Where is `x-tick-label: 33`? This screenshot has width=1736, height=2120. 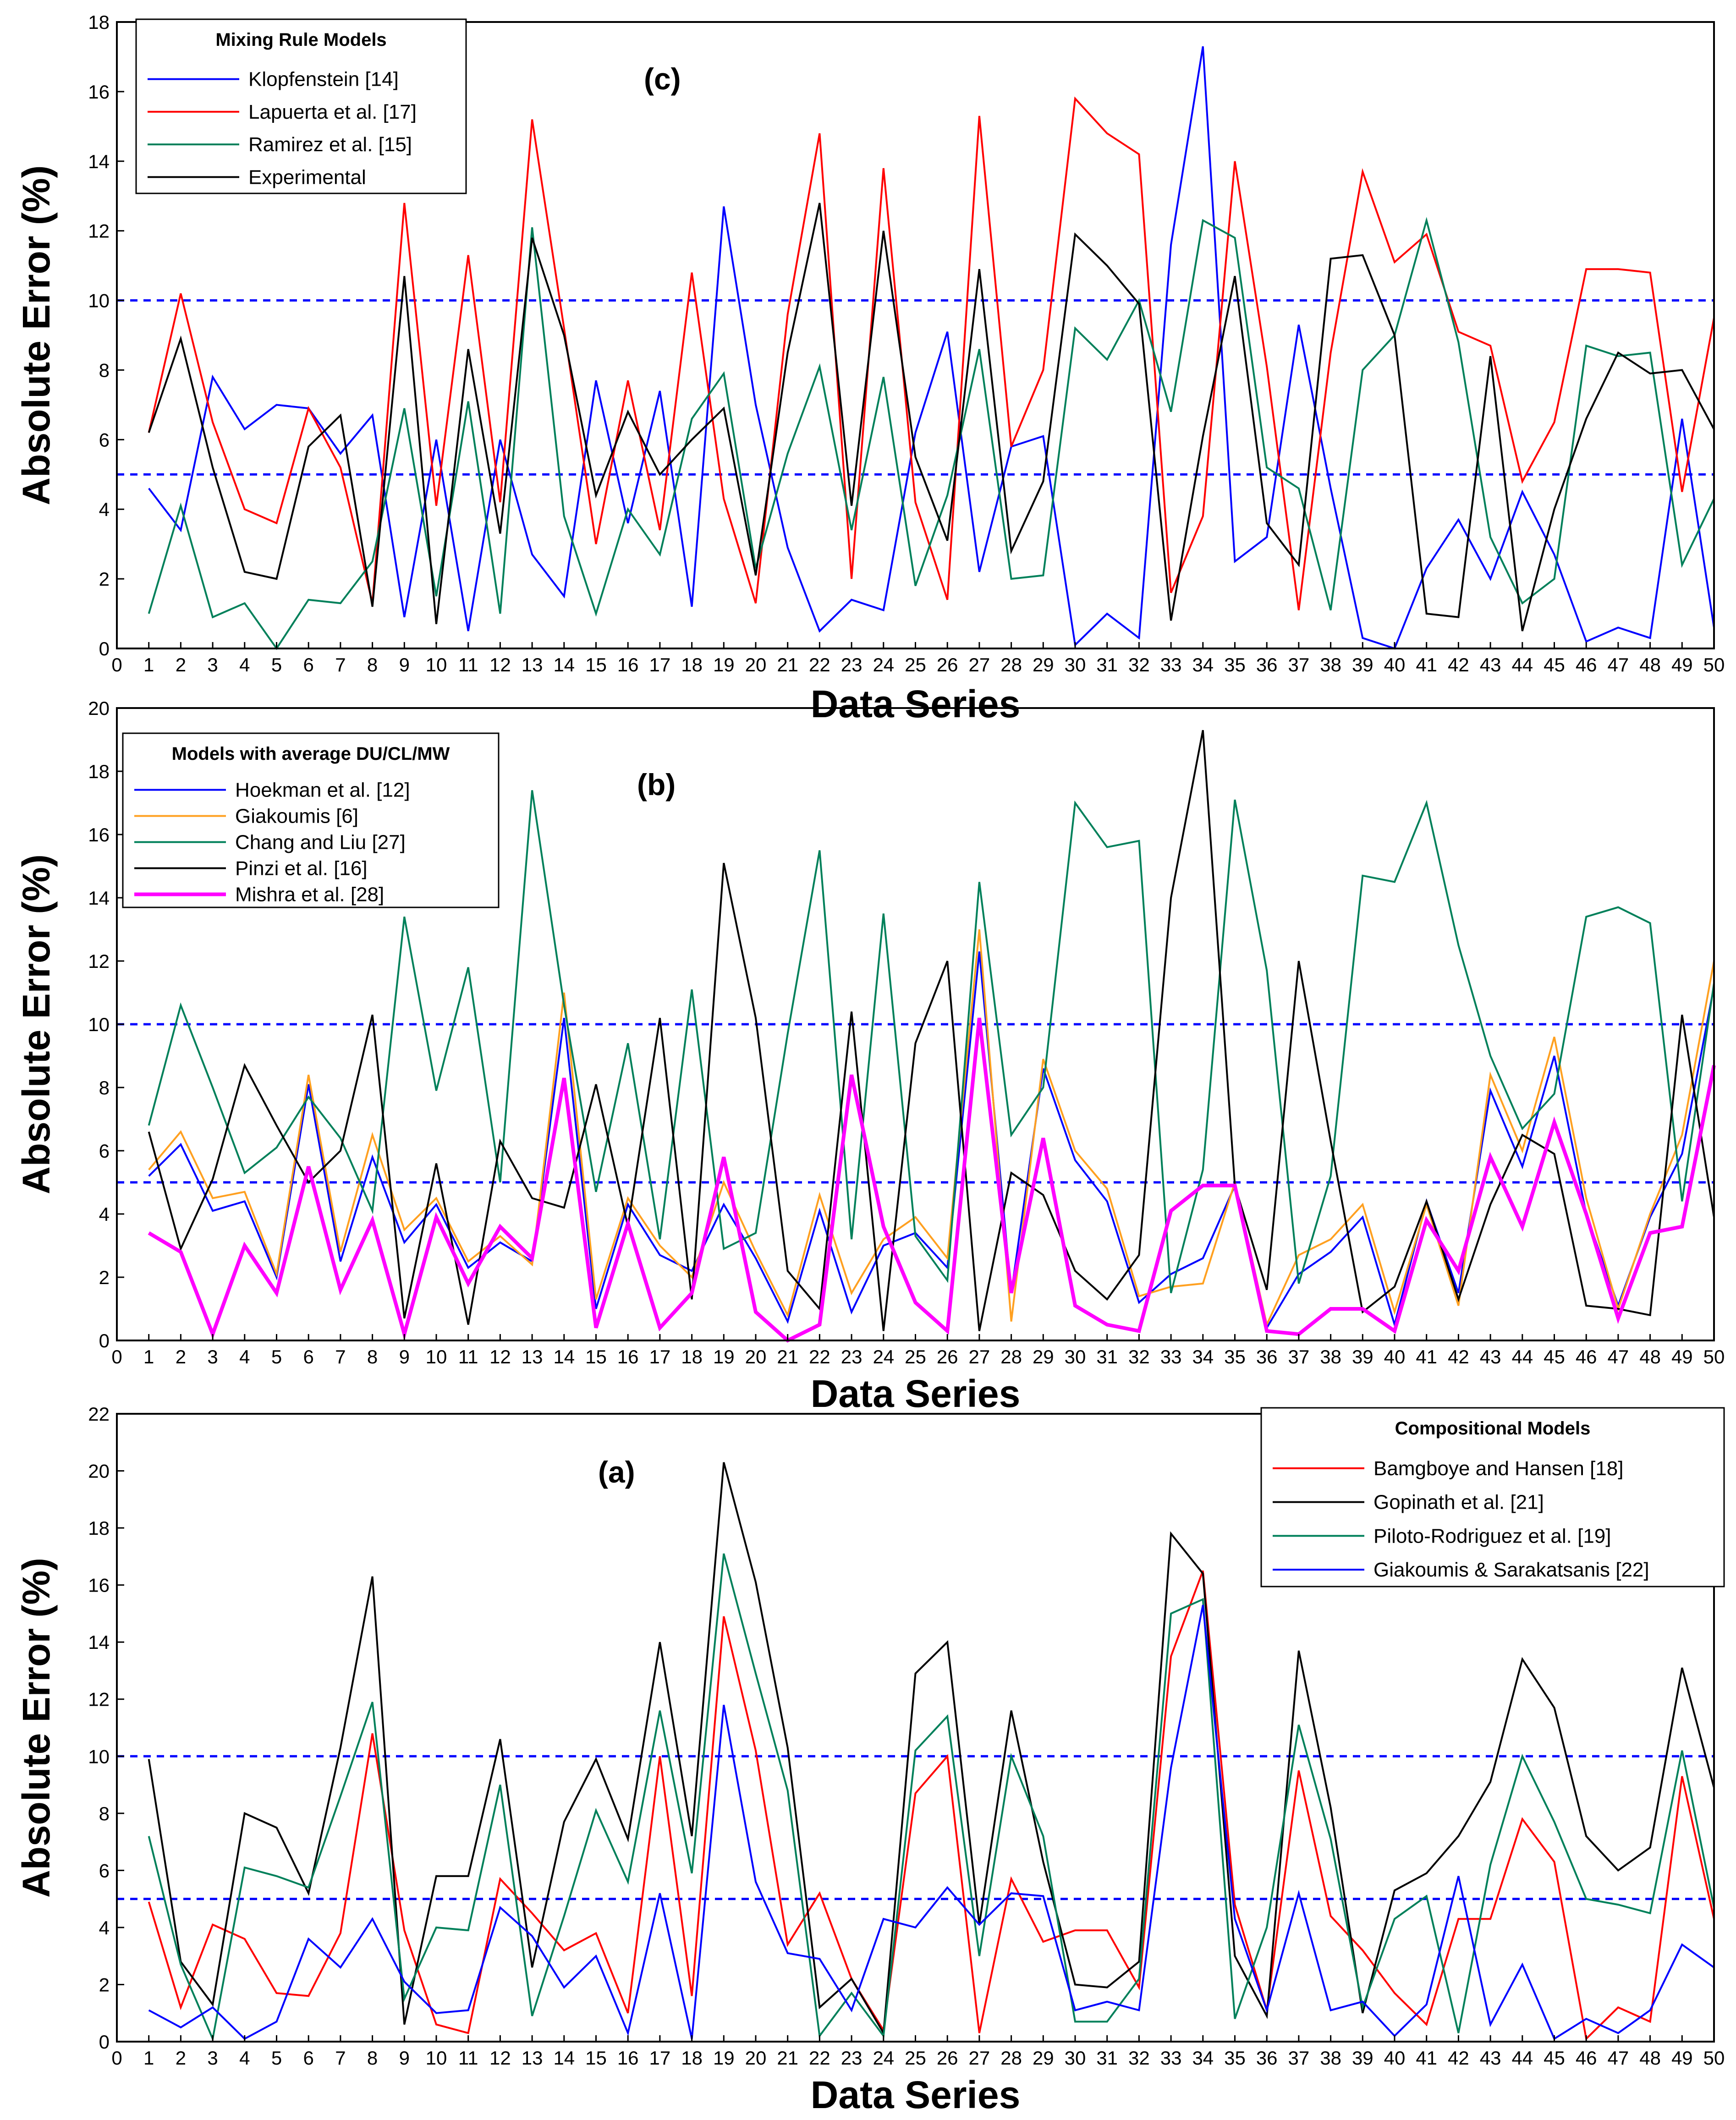
x-tick-label: 33 is located at coordinates (1171, 1357).